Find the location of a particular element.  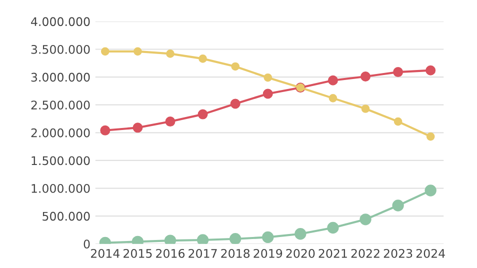

x-tick-label: 2018 is located at coordinates (235, 253).